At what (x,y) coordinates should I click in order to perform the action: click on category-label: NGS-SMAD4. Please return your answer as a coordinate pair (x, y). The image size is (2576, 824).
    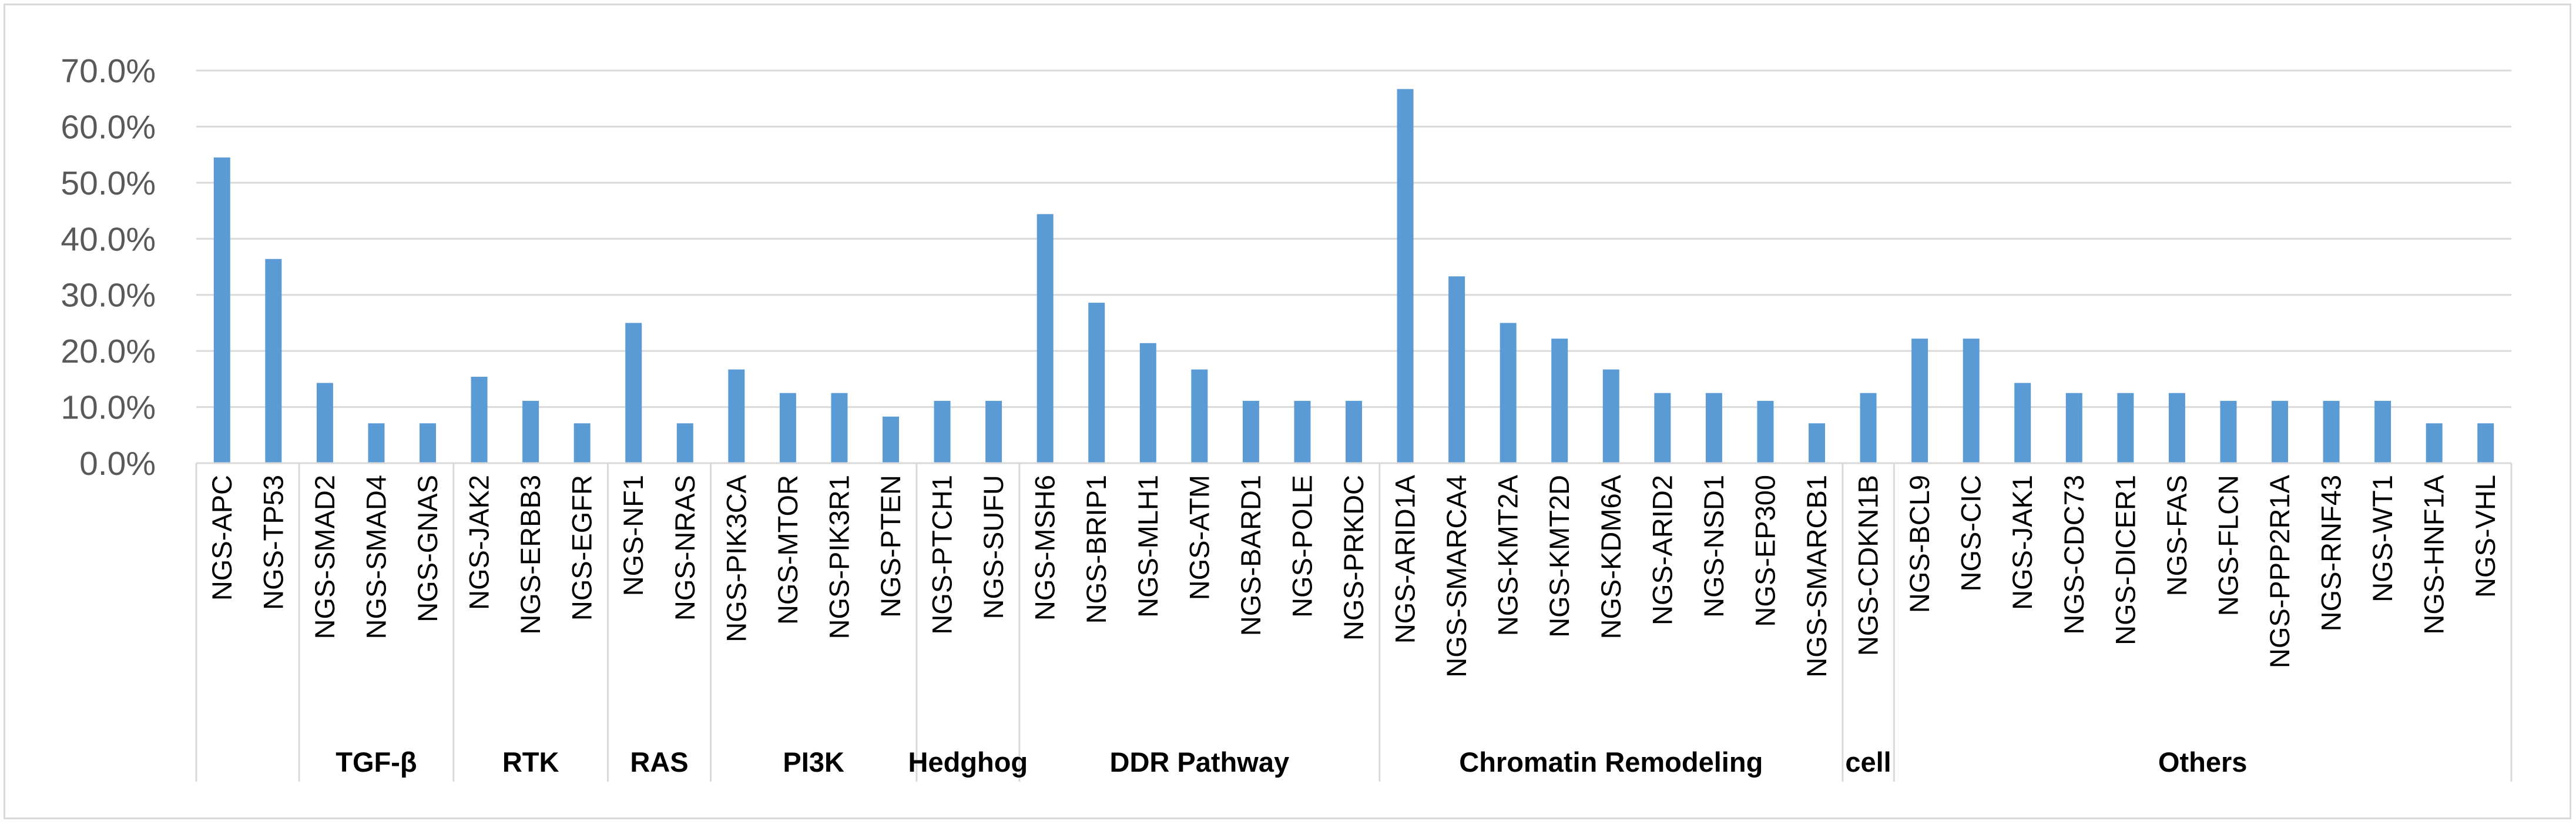
    Looking at the image, I should click on (375, 557).